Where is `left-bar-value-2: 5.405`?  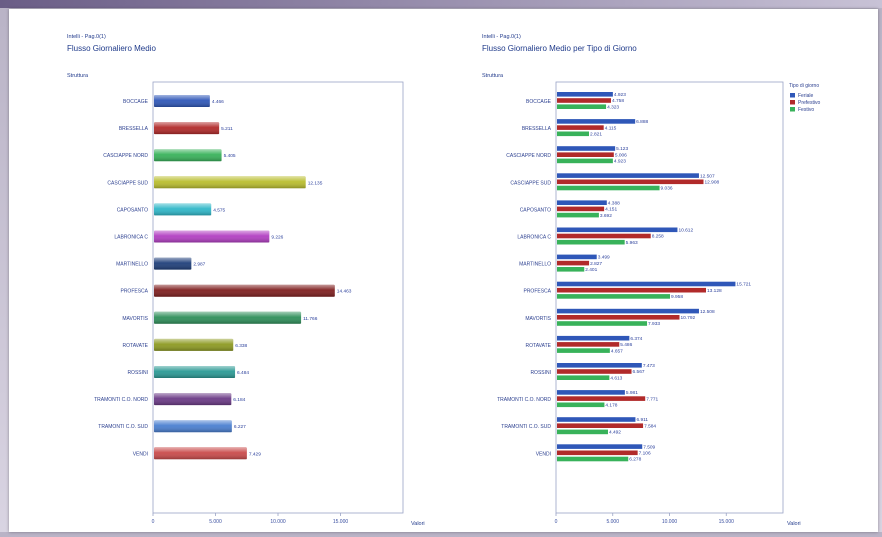 left-bar-value-2: 5.405 is located at coordinates (230, 156).